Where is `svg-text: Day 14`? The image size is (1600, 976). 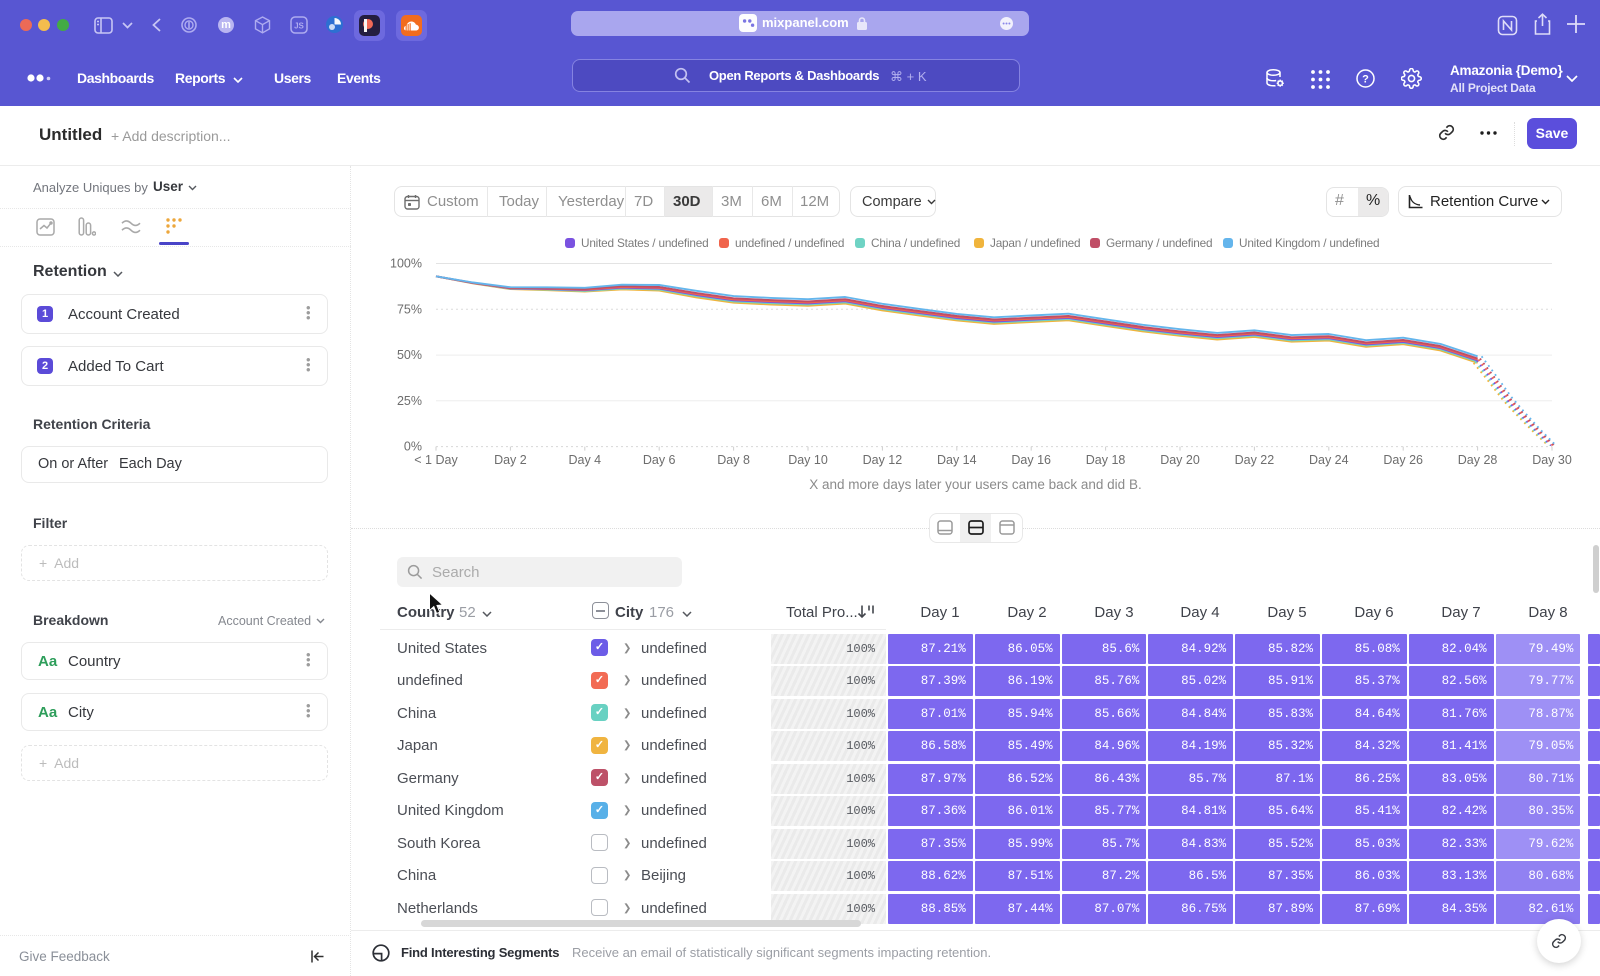 svg-text: Day 14 is located at coordinates (957, 460).